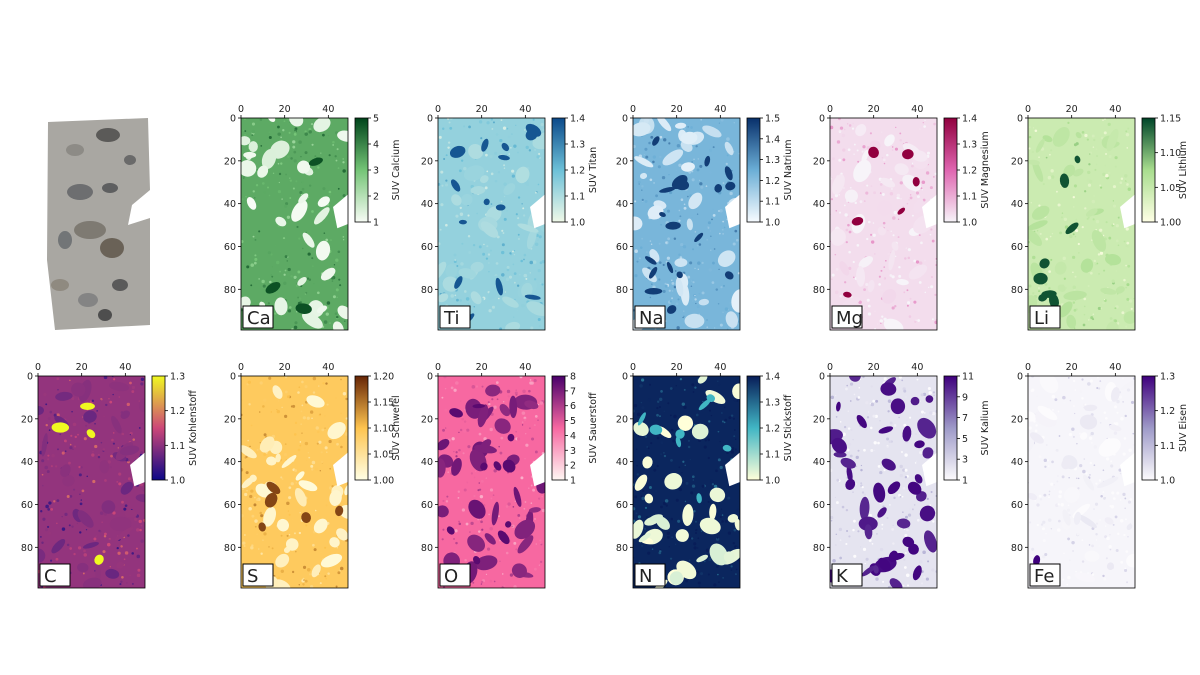  What do you see at coordinates (686, 482) in the screenshot?
I see `heatmap-image` at bounding box center [686, 482].